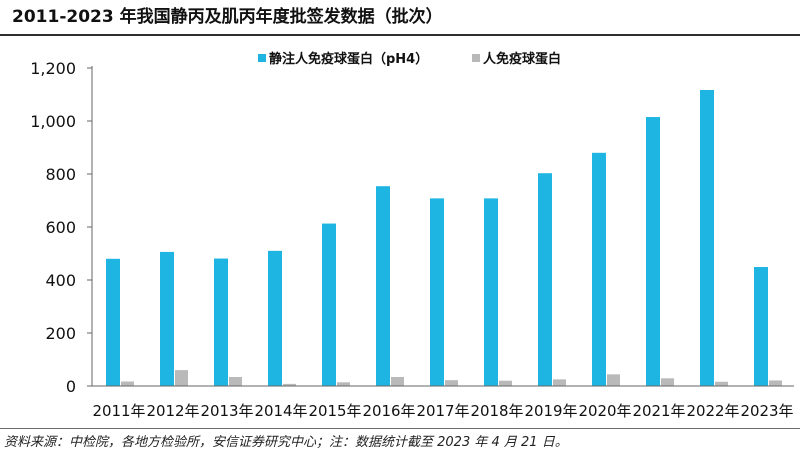  I want to click on legend-label-series1: 静注人免疫球蛋白（pH4）, so click(348, 59).